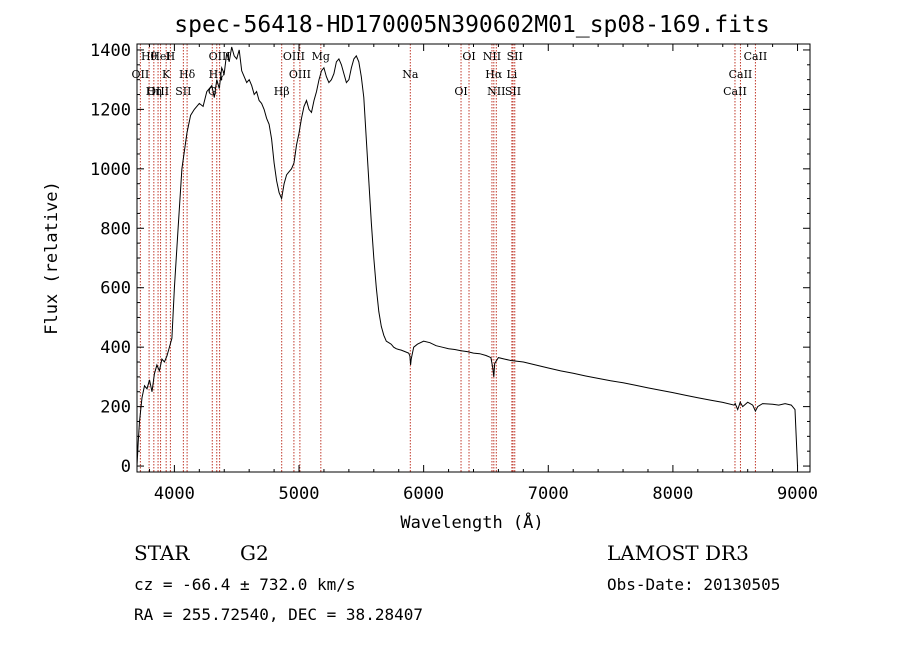  I want to click on x-tick-label: 7000, so click(548, 494).